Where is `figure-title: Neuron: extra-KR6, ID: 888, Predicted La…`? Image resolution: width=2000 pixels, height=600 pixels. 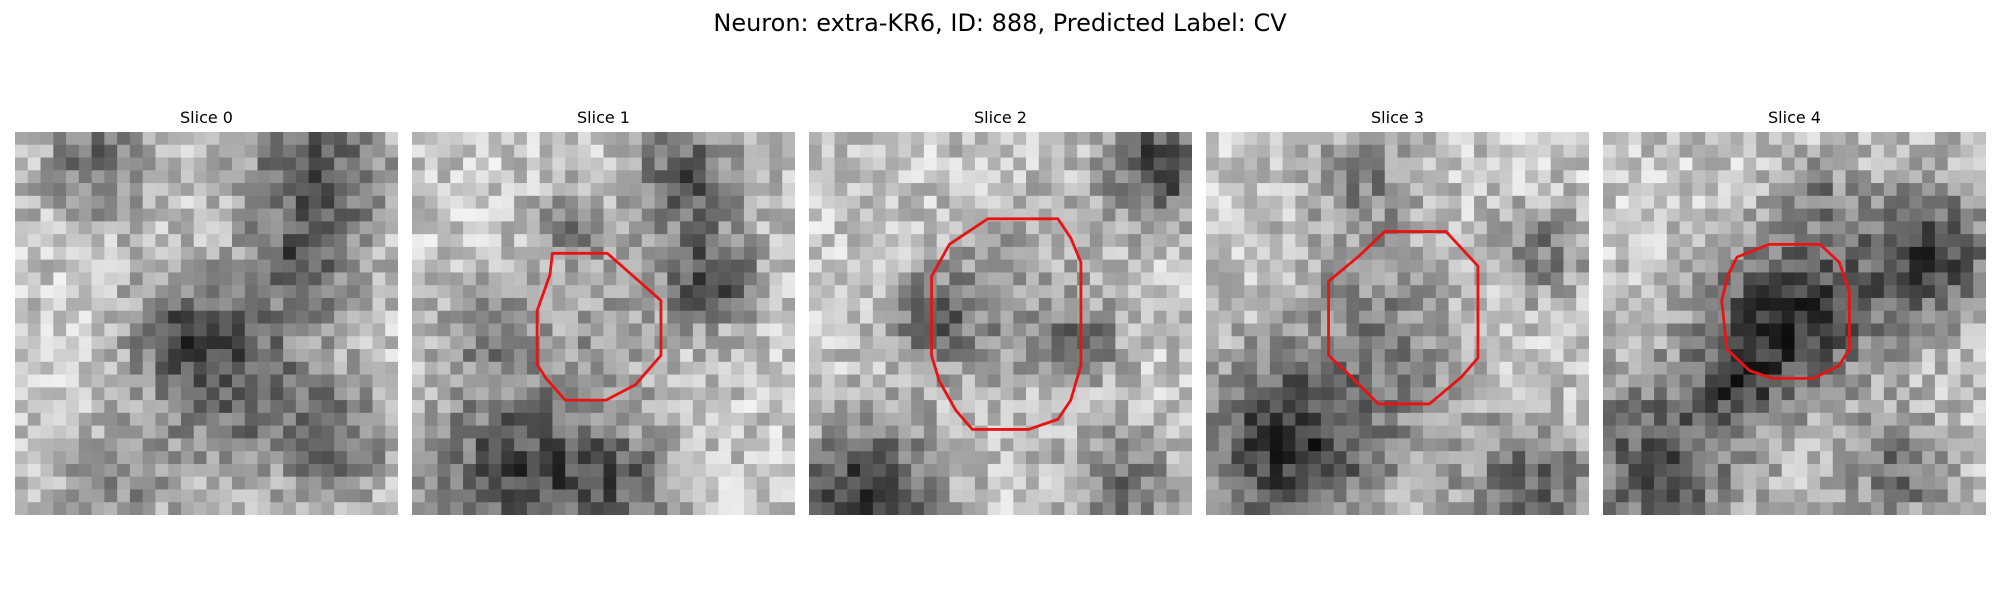 figure-title: Neuron: extra-KR6, ID: 888, Predicted La… is located at coordinates (1000, 23).